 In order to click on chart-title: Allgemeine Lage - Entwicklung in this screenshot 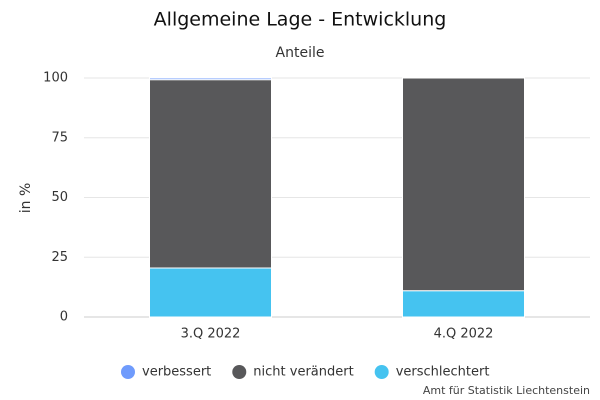, I will do `click(300, 20)`.